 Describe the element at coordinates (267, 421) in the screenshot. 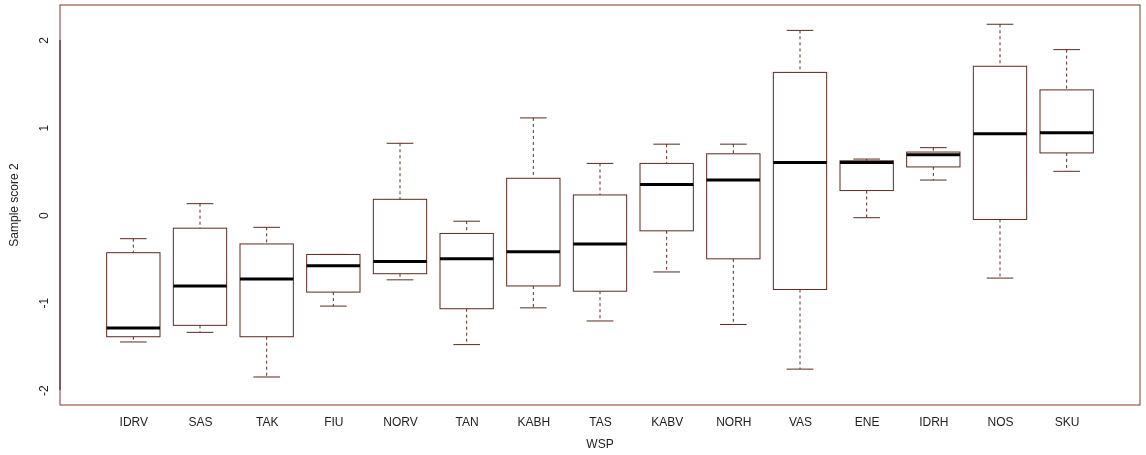

I see `x-tick-label: TAK` at that location.